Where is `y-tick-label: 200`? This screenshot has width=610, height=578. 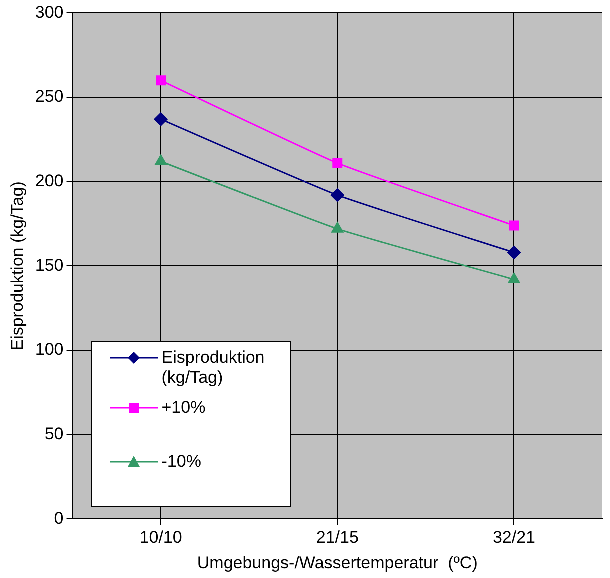
y-tick-label: 200 is located at coordinates (49, 181).